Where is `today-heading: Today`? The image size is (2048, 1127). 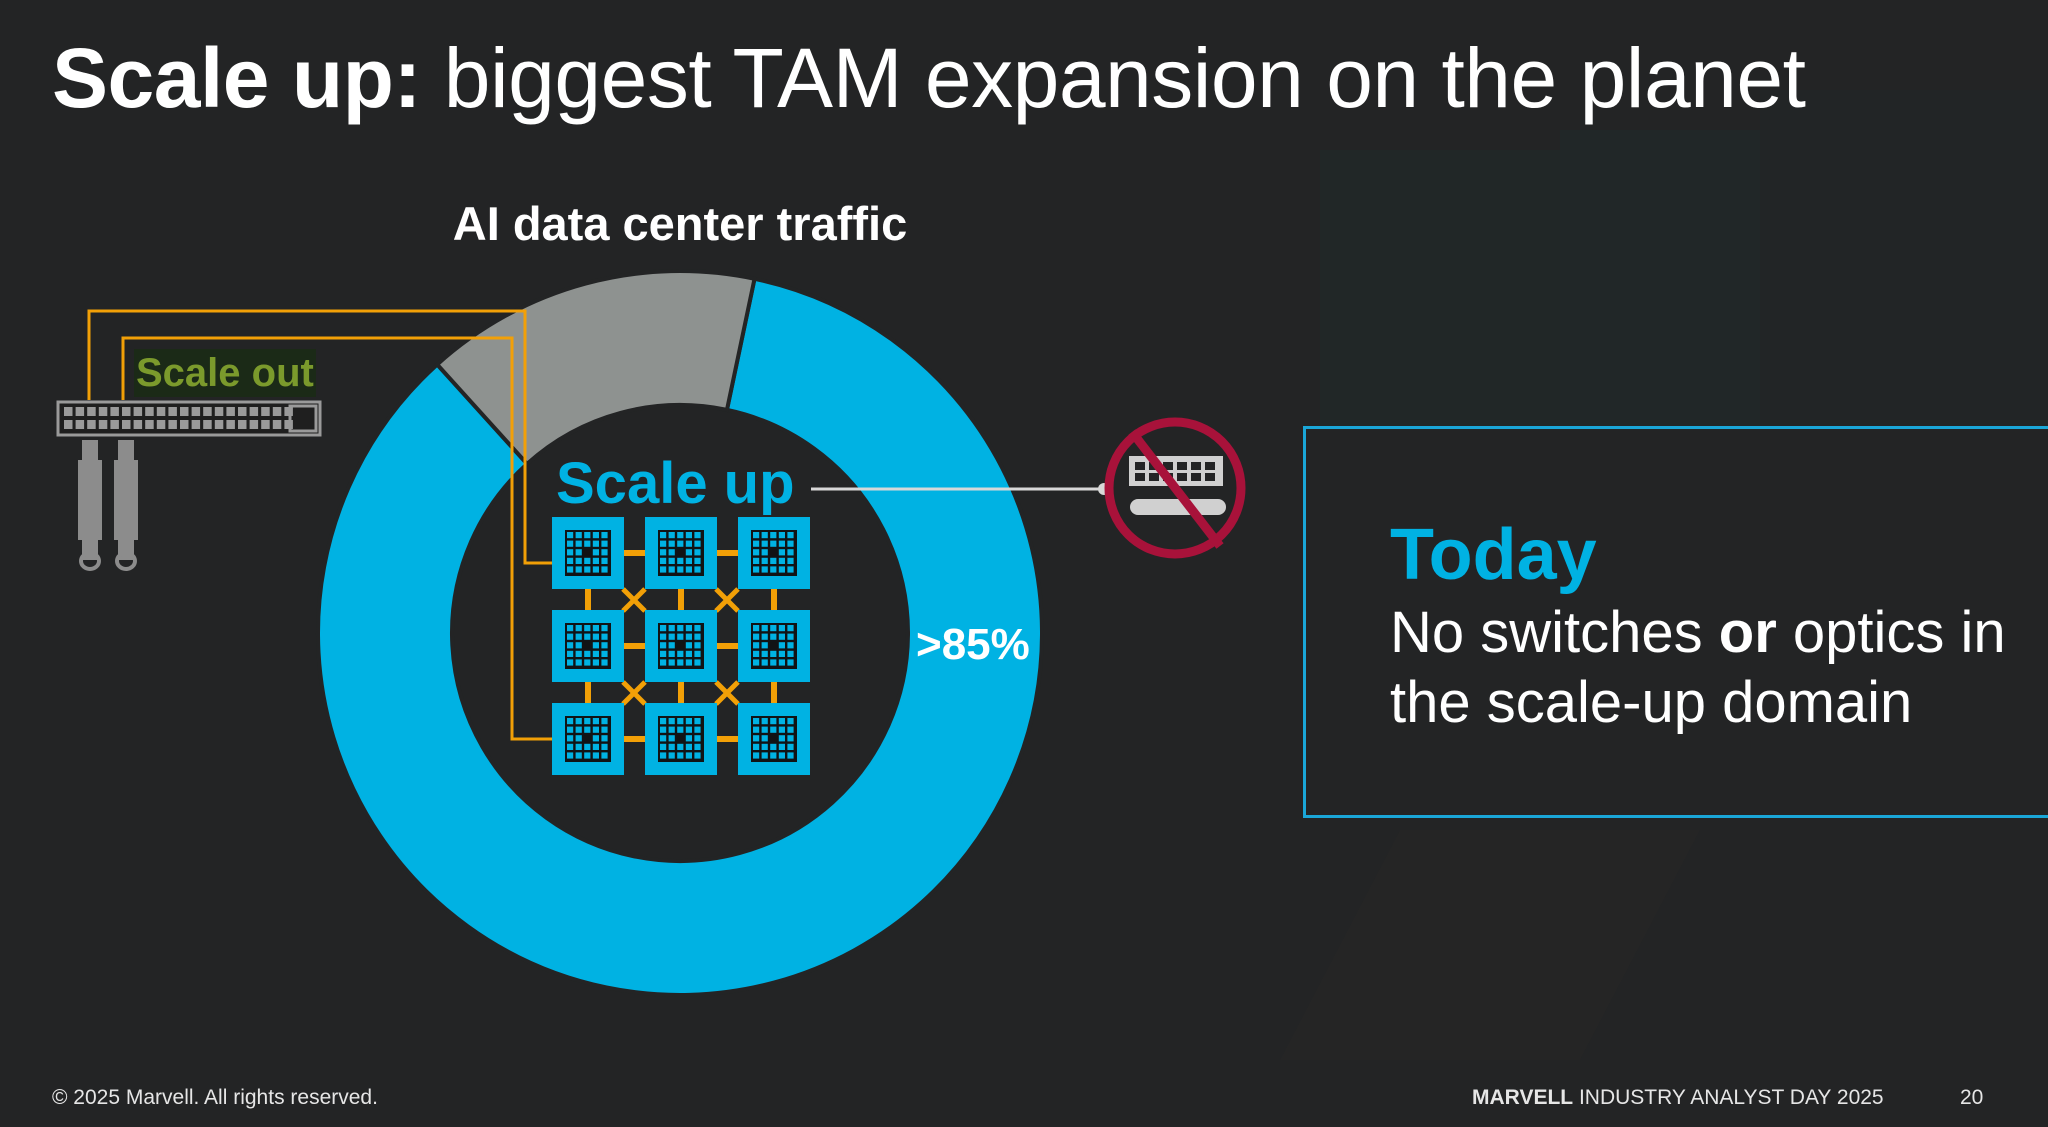
today-heading: Today is located at coordinates (1493, 555).